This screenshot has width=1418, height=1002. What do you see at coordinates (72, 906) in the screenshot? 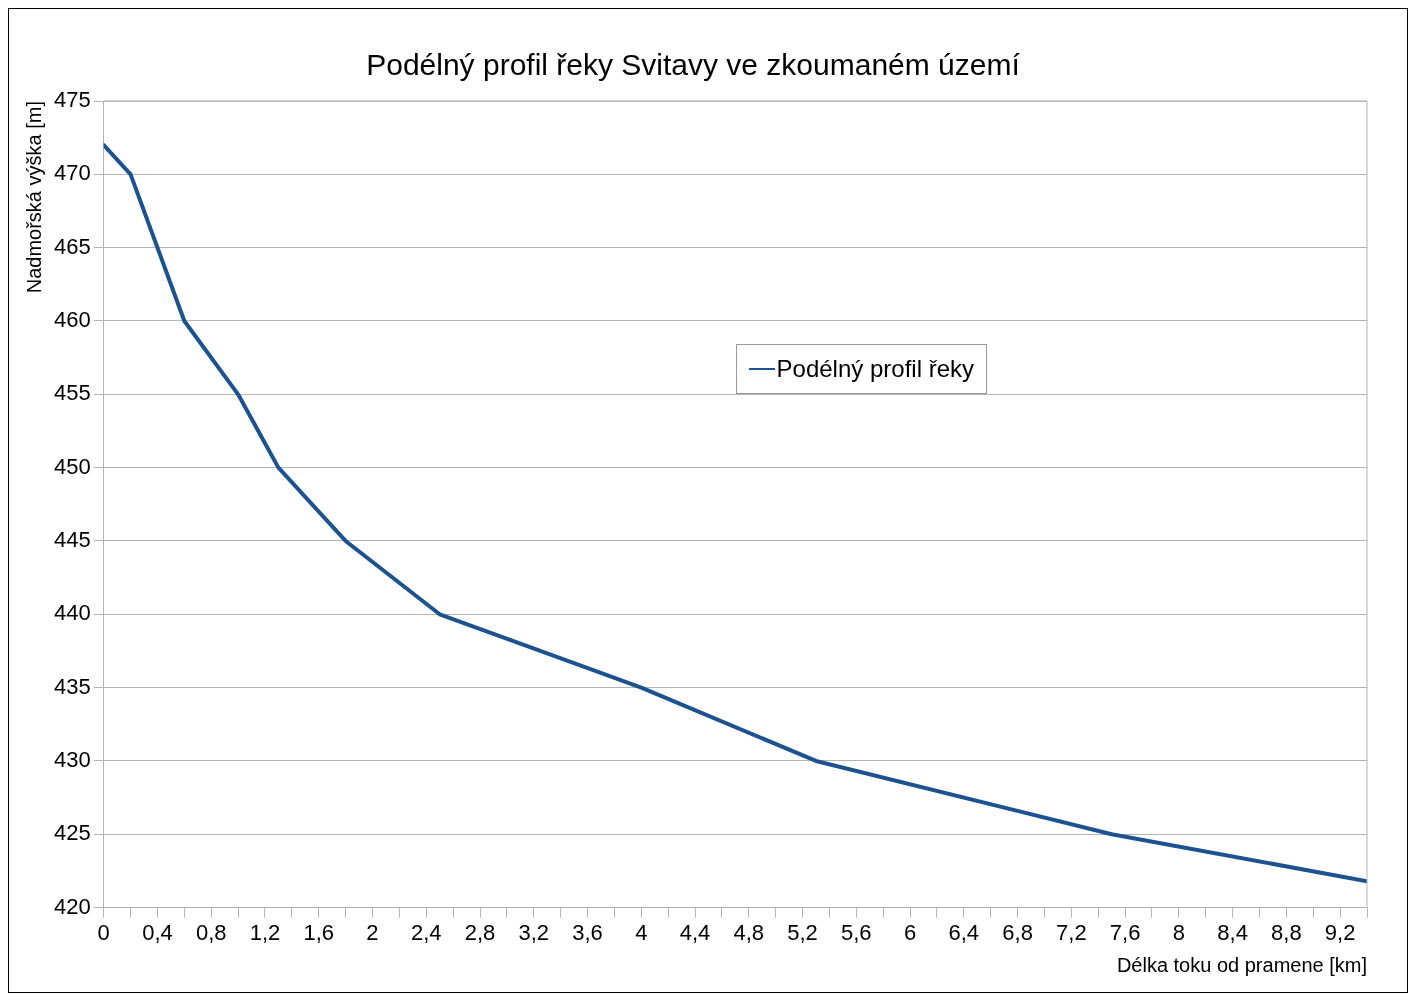
I see `y-tick-label: 420` at bounding box center [72, 906].